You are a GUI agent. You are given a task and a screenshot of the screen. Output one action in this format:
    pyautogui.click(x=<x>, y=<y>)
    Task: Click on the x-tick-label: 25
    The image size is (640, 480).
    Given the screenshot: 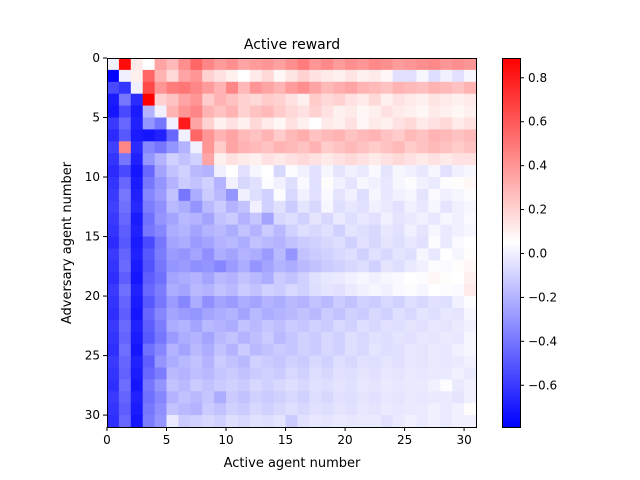 What is the action you would take?
    pyautogui.click(x=404, y=440)
    